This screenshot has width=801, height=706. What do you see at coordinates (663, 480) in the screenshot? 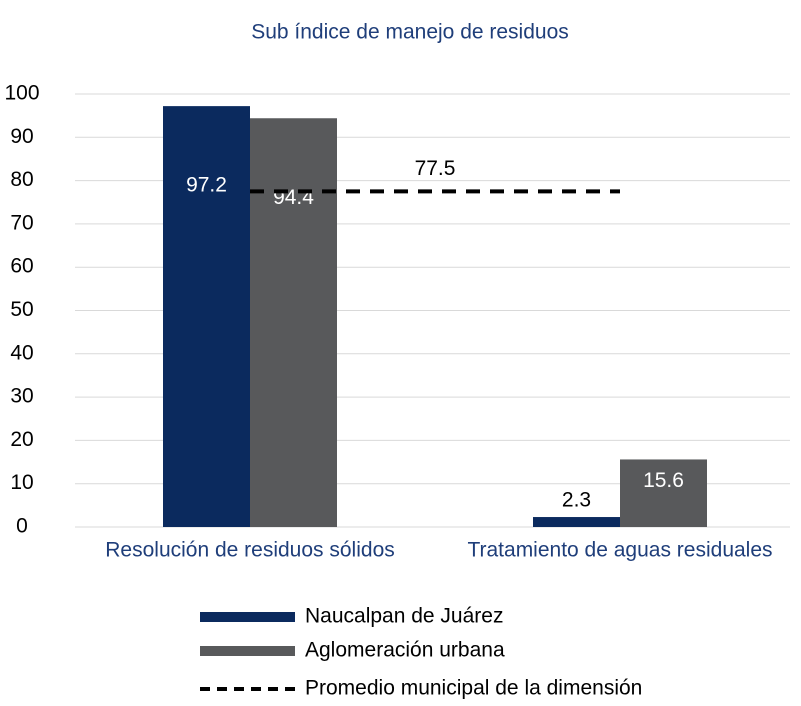
I see `data-label: 15.6` at bounding box center [663, 480].